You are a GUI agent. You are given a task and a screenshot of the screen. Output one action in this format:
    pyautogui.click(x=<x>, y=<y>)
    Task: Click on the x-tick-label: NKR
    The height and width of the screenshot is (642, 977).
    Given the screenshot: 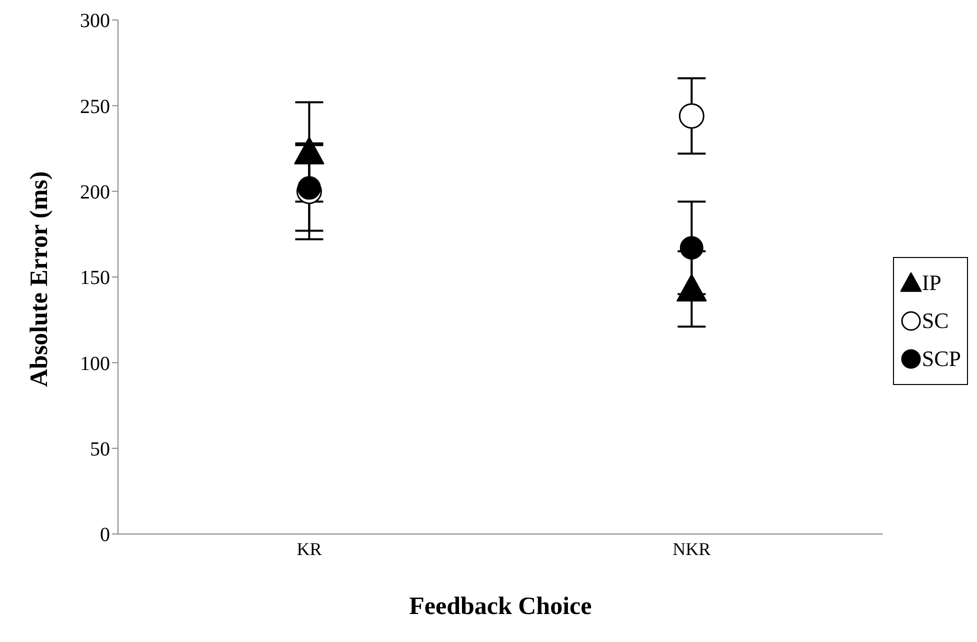 What is the action you would take?
    pyautogui.click(x=691, y=548)
    